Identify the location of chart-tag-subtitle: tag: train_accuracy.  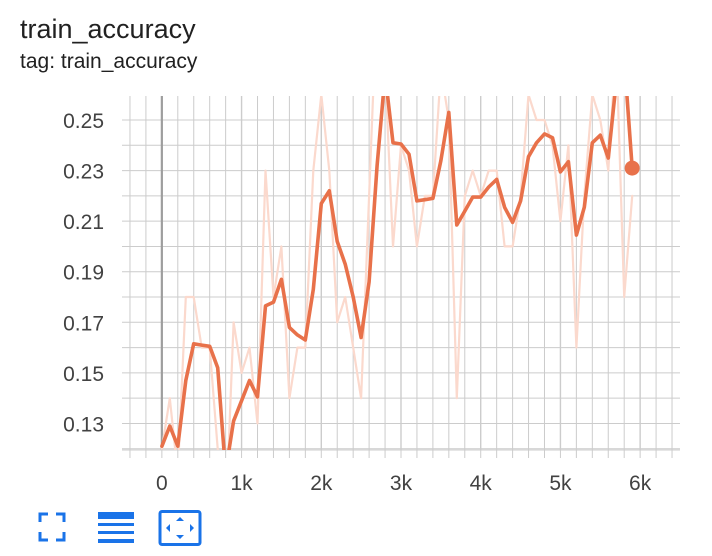
(109, 61).